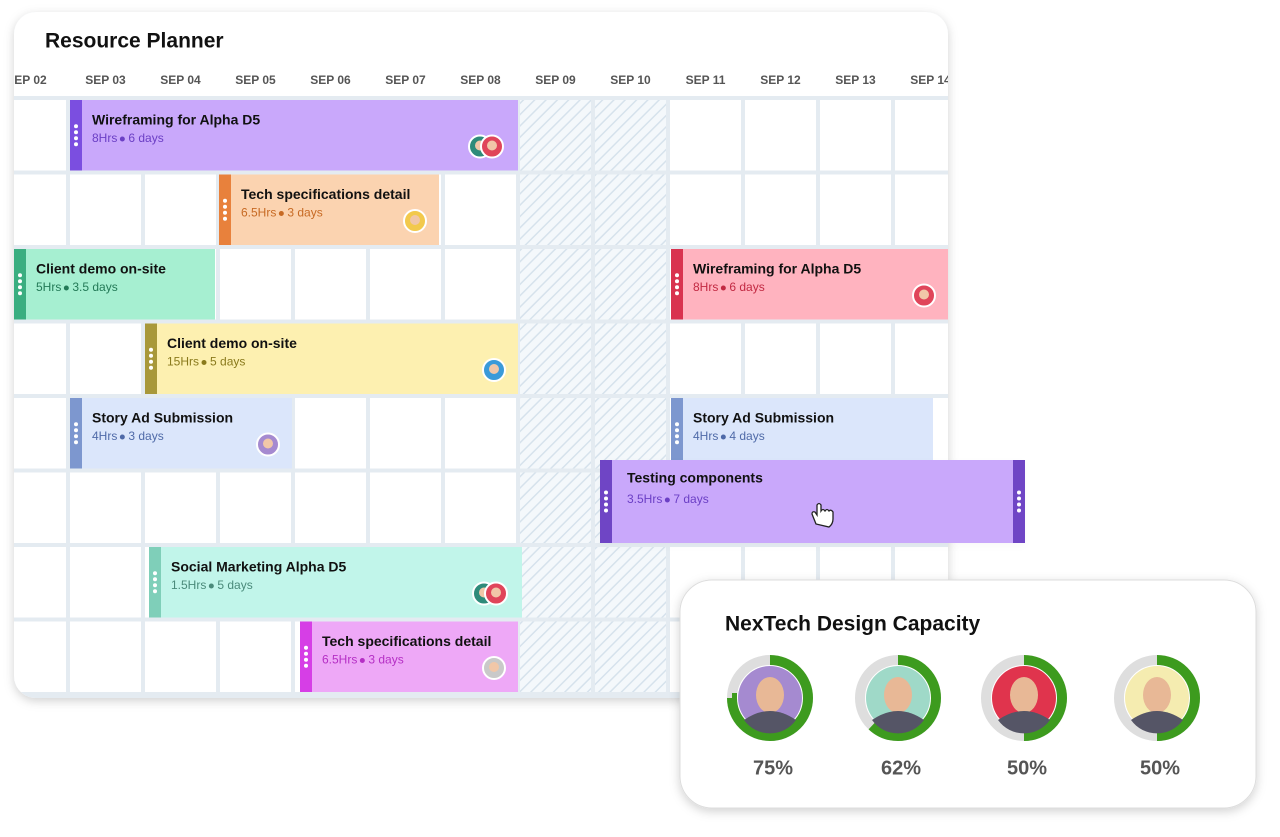 The height and width of the screenshot is (837, 1280). I want to click on task-days: 6 days, so click(746, 287).